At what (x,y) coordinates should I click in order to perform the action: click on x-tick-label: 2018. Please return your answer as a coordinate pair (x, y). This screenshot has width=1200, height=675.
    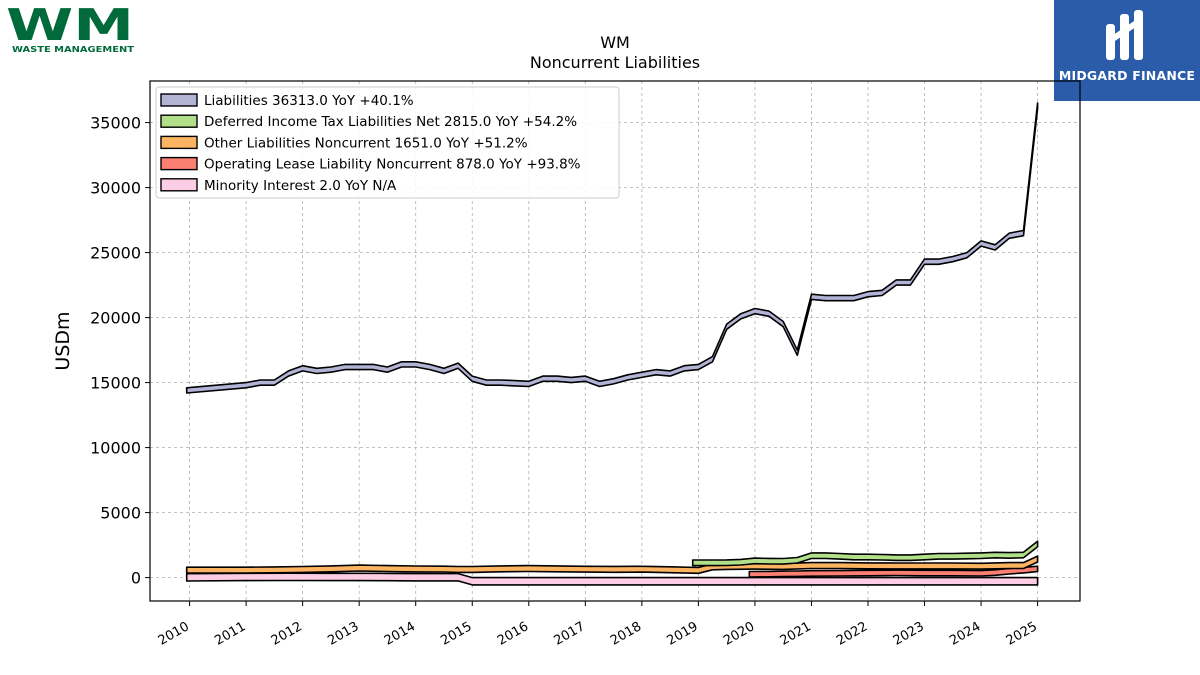
    Looking at the image, I should click on (626, 634).